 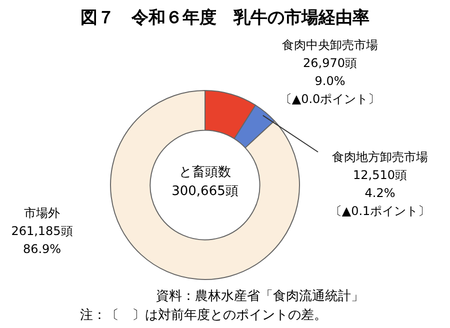 I want to click on data-label: 12,510頭 4.2% 〔▲0.1ポイント〕, so click(x=380, y=193).